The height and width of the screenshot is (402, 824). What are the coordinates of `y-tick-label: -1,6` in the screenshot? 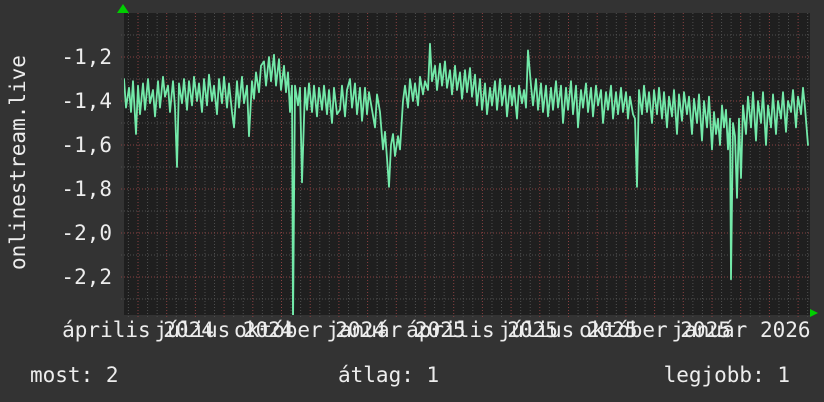 It's located at (86, 145).